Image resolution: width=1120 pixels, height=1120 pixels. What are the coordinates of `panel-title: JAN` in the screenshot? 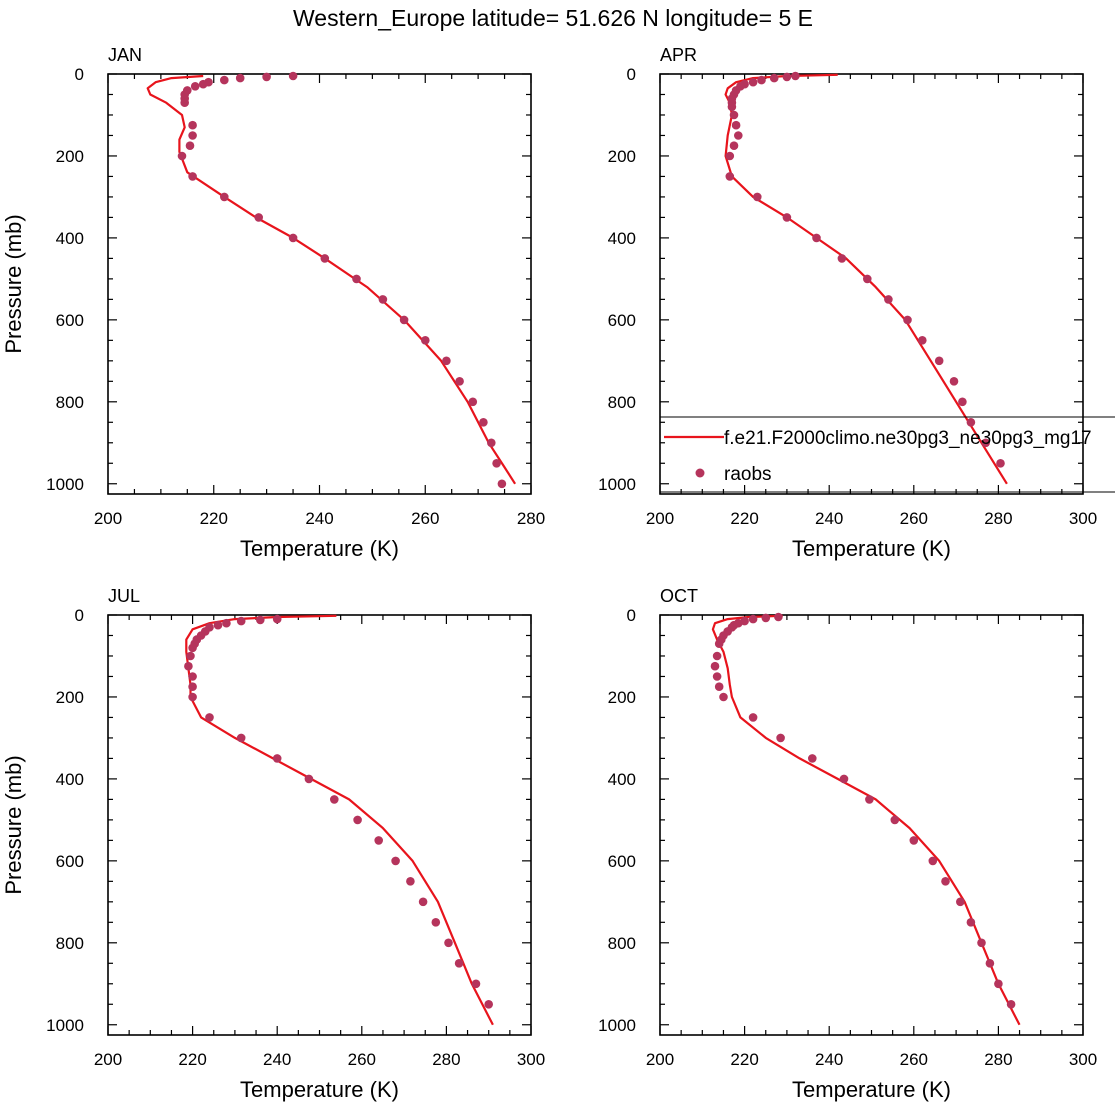 It's located at (125, 55).